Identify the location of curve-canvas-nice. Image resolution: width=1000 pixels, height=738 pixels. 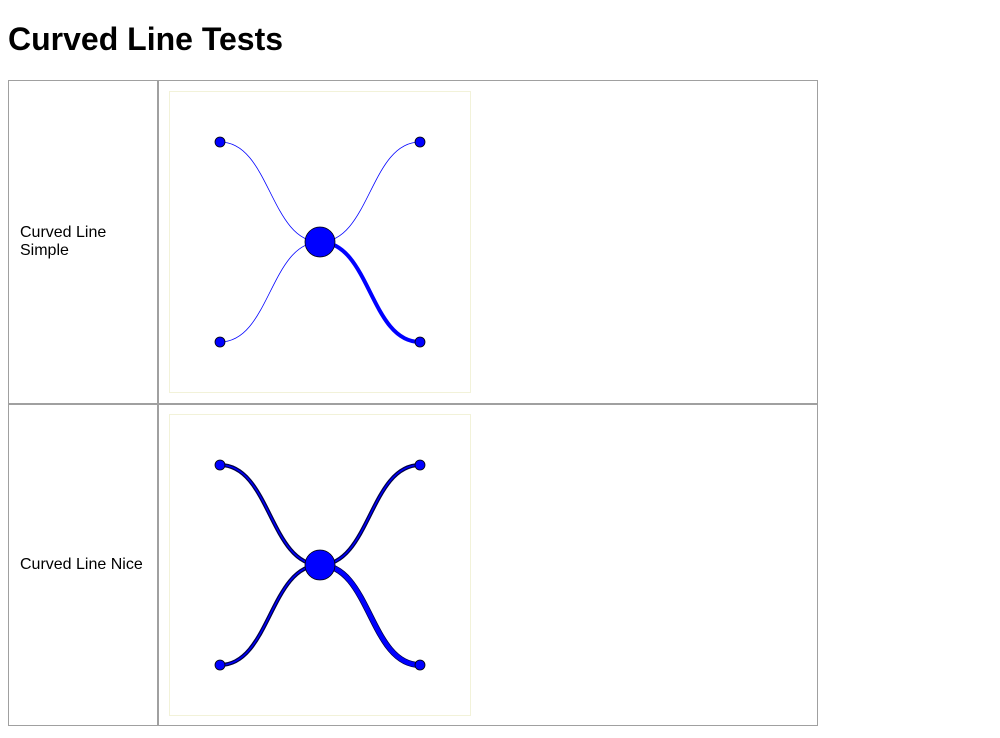
(320, 565).